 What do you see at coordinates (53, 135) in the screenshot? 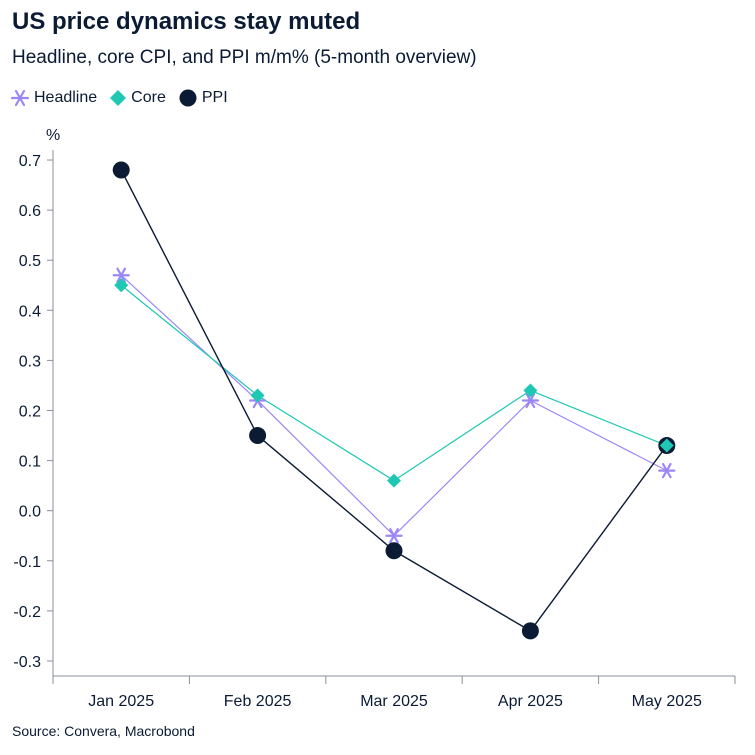
I see `y-axis-unit-label: %` at bounding box center [53, 135].